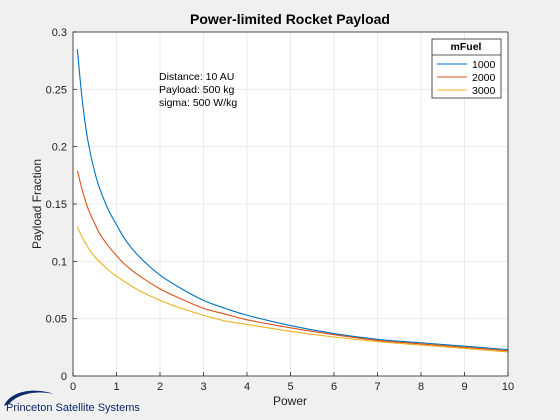  I want to click on x-tick-label: 9, so click(464, 387).